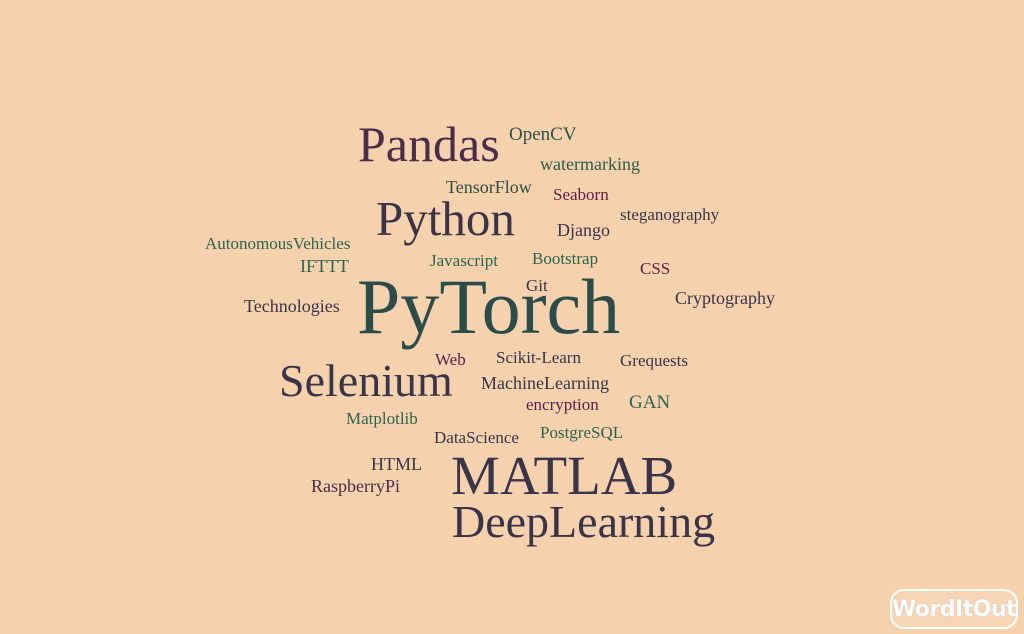  Describe the element at coordinates (581, 194) in the screenshot. I see `word-seaborn: Seaborn` at that location.